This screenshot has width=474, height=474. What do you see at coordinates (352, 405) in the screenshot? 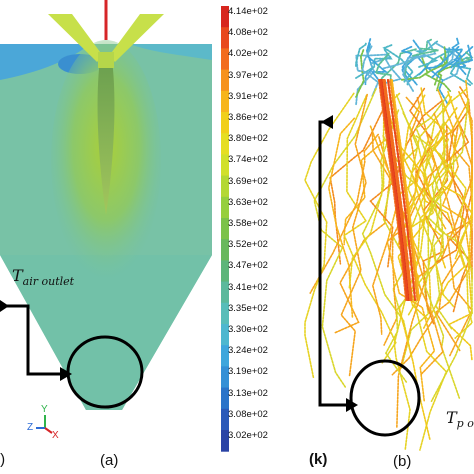
I see `particle-arrow-bottom-head` at bounding box center [352, 405].